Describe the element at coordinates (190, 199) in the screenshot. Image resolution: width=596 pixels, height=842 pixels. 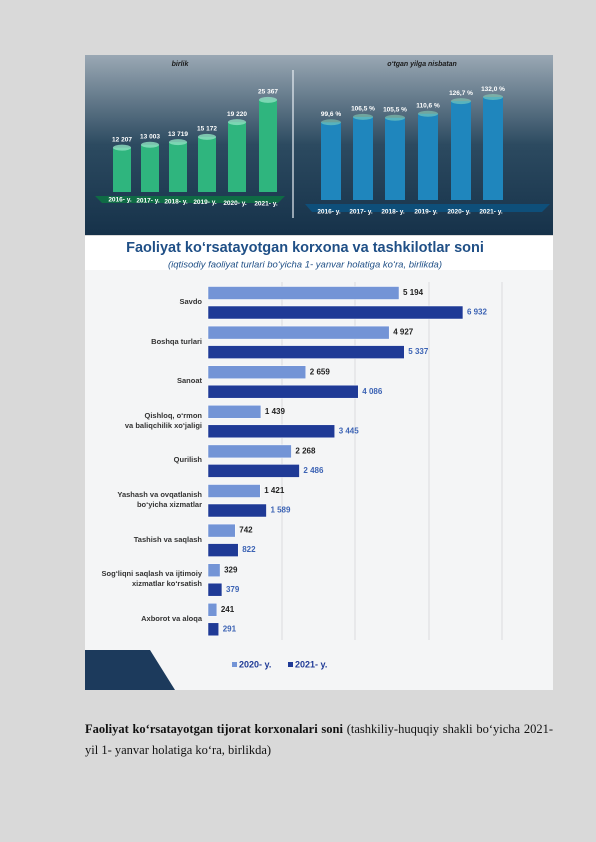
I see `base-left` at that location.